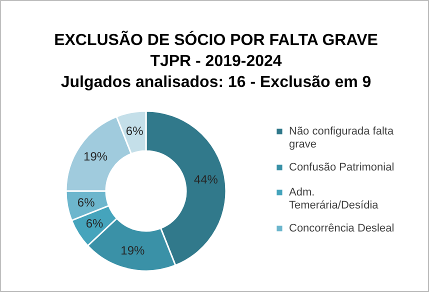 This screenshot has height=294, width=431. I want to click on data-label: 44%, so click(206, 179).